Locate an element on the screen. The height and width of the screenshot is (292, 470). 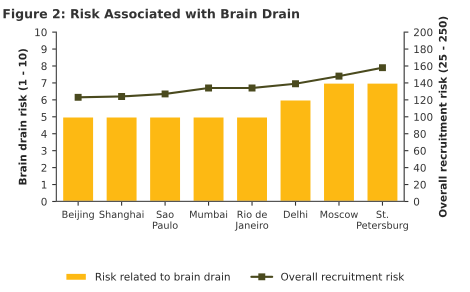
y2-tick-label: 0 is located at coordinates (417, 202).